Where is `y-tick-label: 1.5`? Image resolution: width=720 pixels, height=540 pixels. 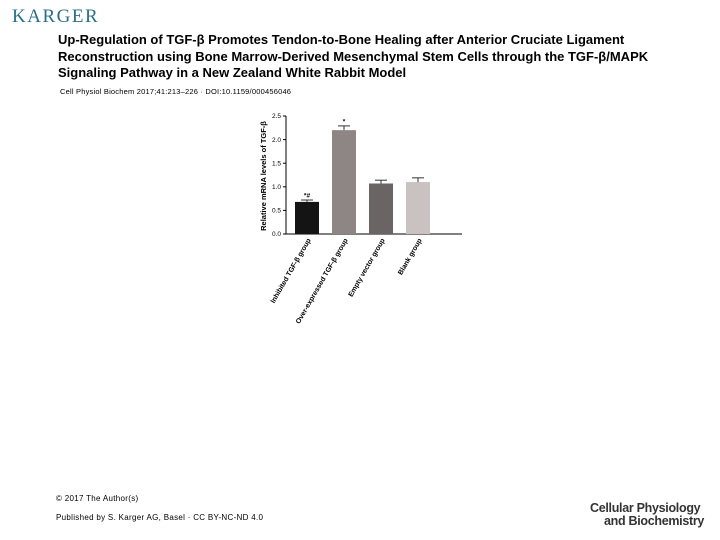
y-tick-label: 1.5 is located at coordinates (276, 163).